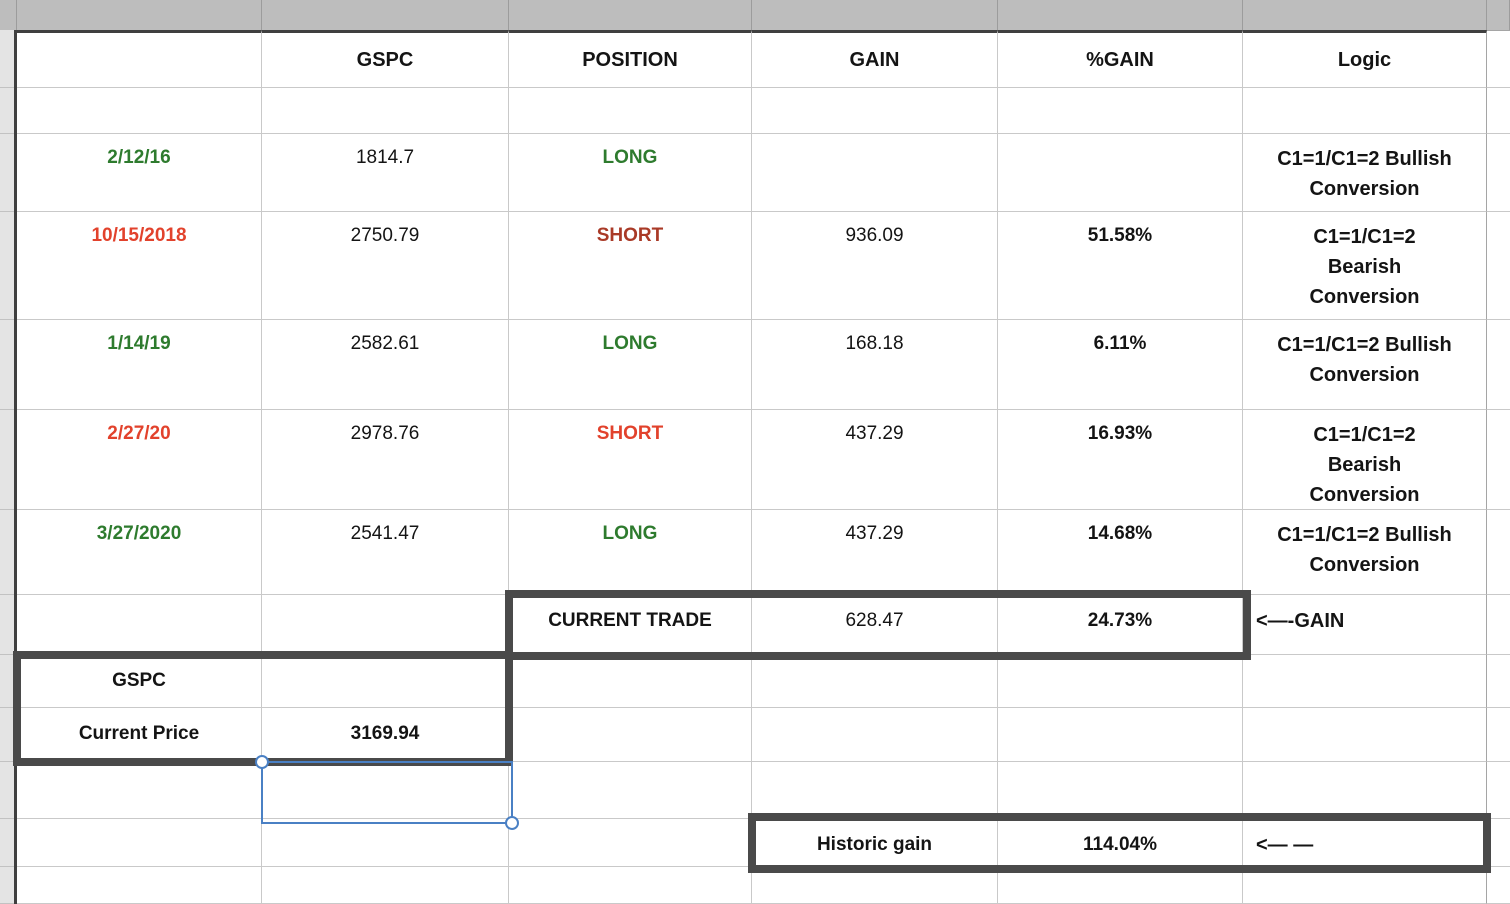 This screenshot has width=1510, height=904. I want to click on selection-handle-top-left, so click(262, 762).